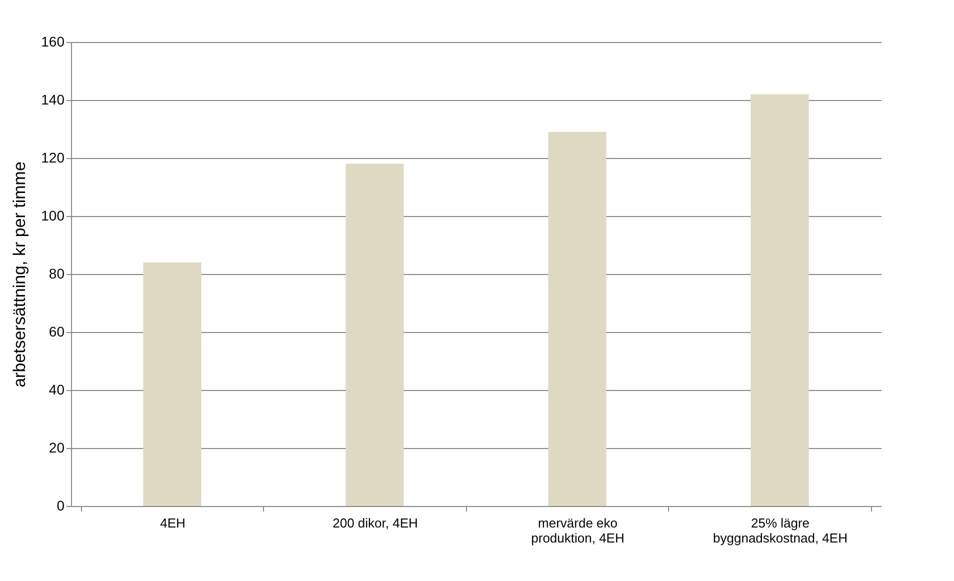 This screenshot has height=581, width=954. What do you see at coordinates (56, 448) in the screenshot?
I see `y-tick-label: 20` at bounding box center [56, 448].